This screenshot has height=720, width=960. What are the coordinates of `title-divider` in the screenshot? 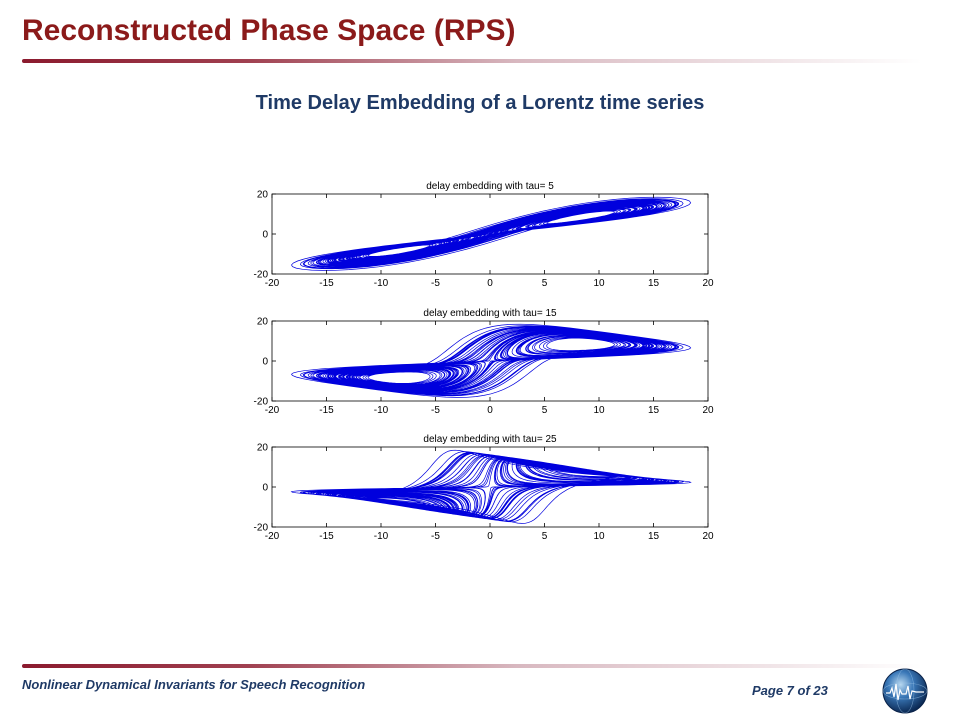 It's located at (472, 61).